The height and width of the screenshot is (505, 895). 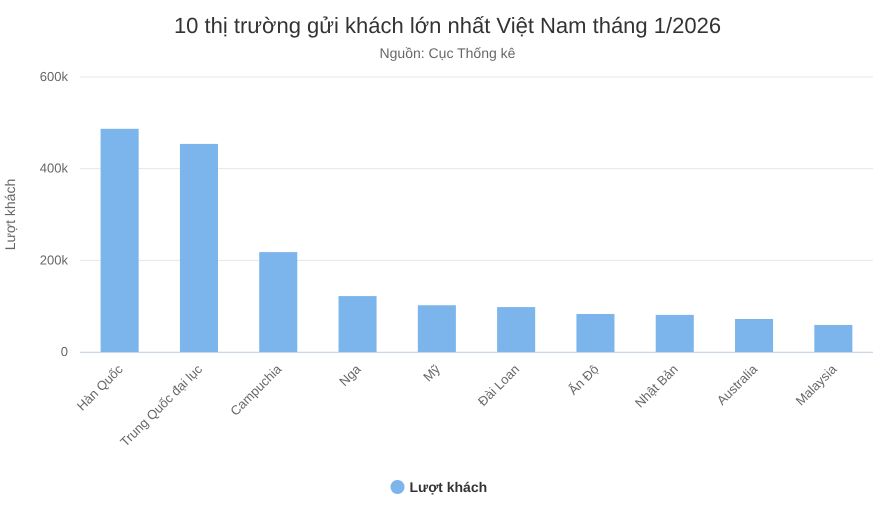 What do you see at coordinates (350, 374) in the screenshot?
I see `x-tick-label: Nga` at bounding box center [350, 374].